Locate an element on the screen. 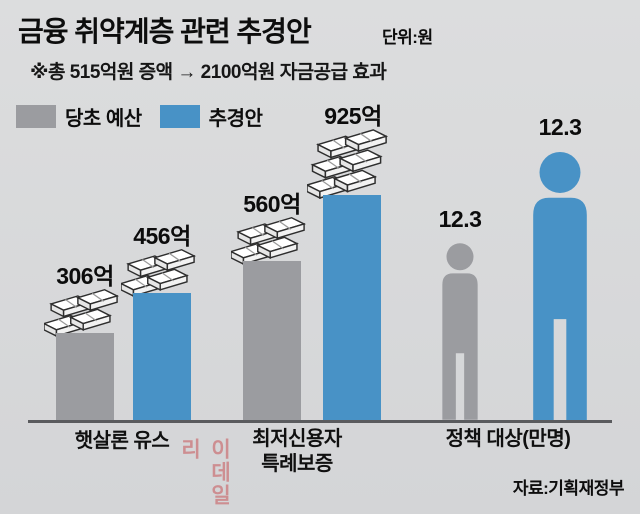  watermark: 이데일리 is located at coordinates (204, 472).